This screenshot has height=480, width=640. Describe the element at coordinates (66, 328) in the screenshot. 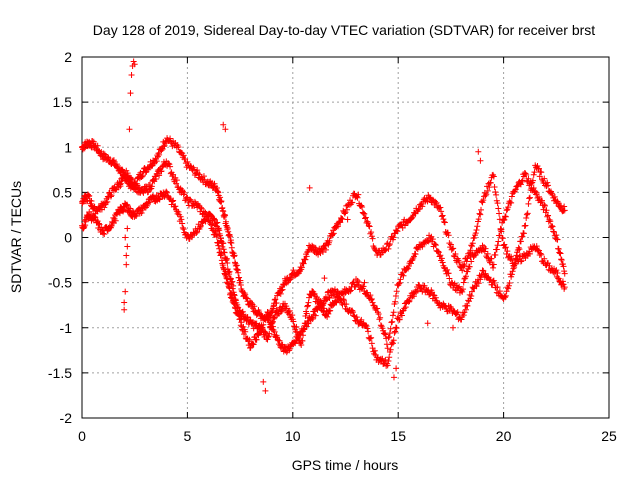

I see `y-tick-label: -1` at that location.